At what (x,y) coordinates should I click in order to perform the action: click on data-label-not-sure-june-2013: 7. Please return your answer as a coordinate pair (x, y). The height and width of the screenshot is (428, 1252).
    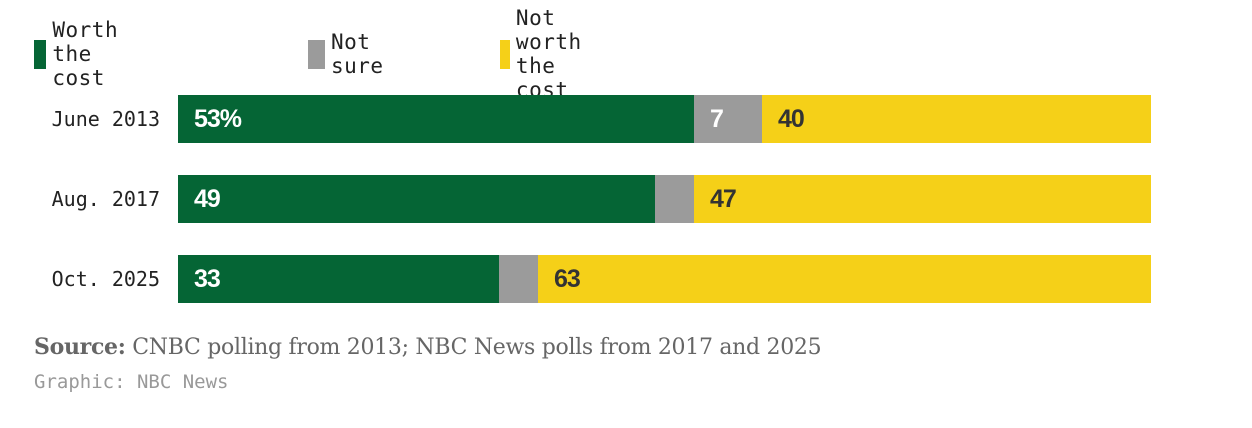
    Looking at the image, I should click on (717, 119).